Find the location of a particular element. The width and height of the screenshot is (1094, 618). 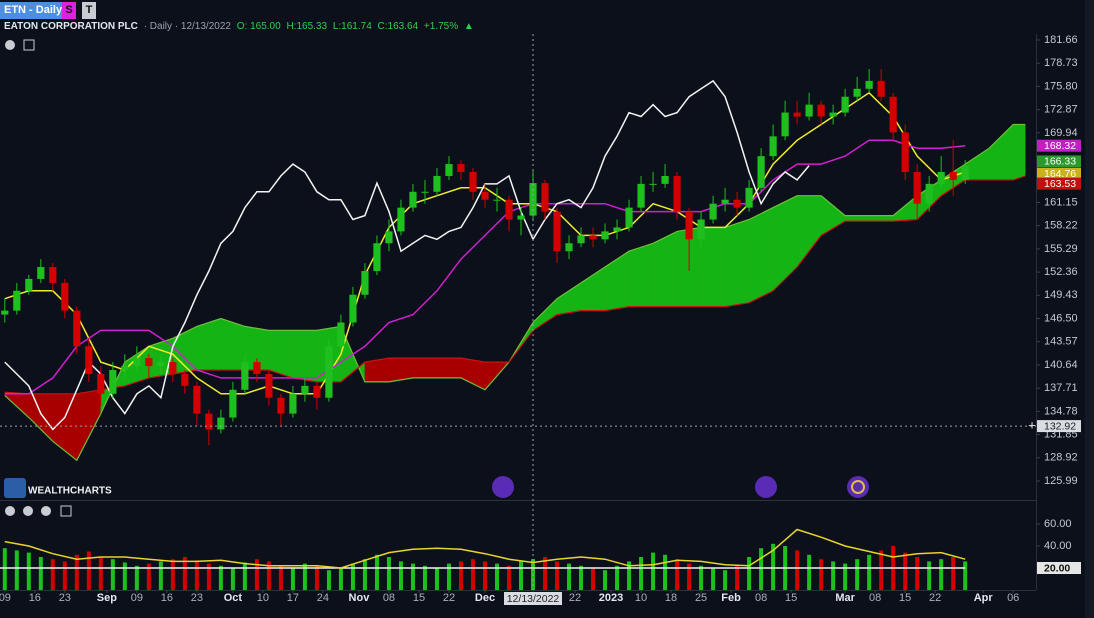

crosshair-date-flag is located at coordinates (533, 598).